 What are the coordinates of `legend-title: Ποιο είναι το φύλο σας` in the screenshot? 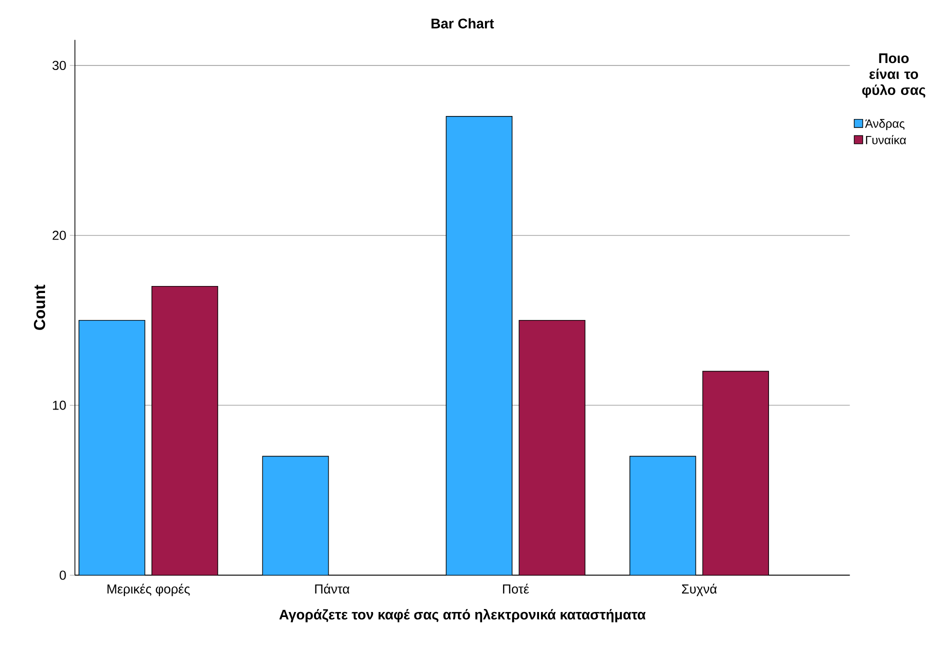 It's located at (894, 75).